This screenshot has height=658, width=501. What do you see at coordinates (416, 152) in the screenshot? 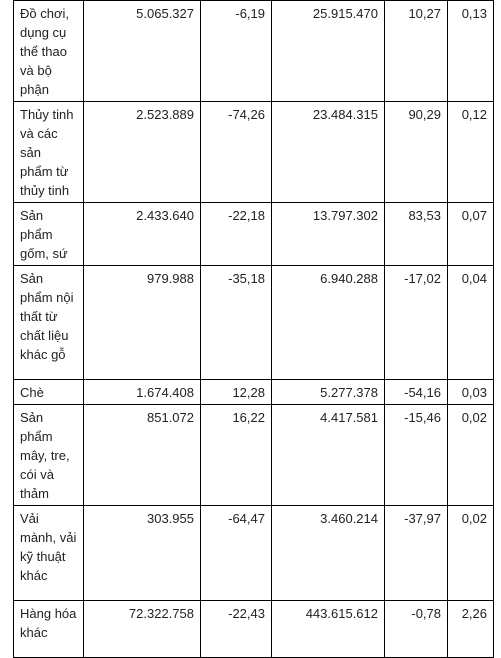
I see `change-percent-cell: 90,29` at bounding box center [416, 152].